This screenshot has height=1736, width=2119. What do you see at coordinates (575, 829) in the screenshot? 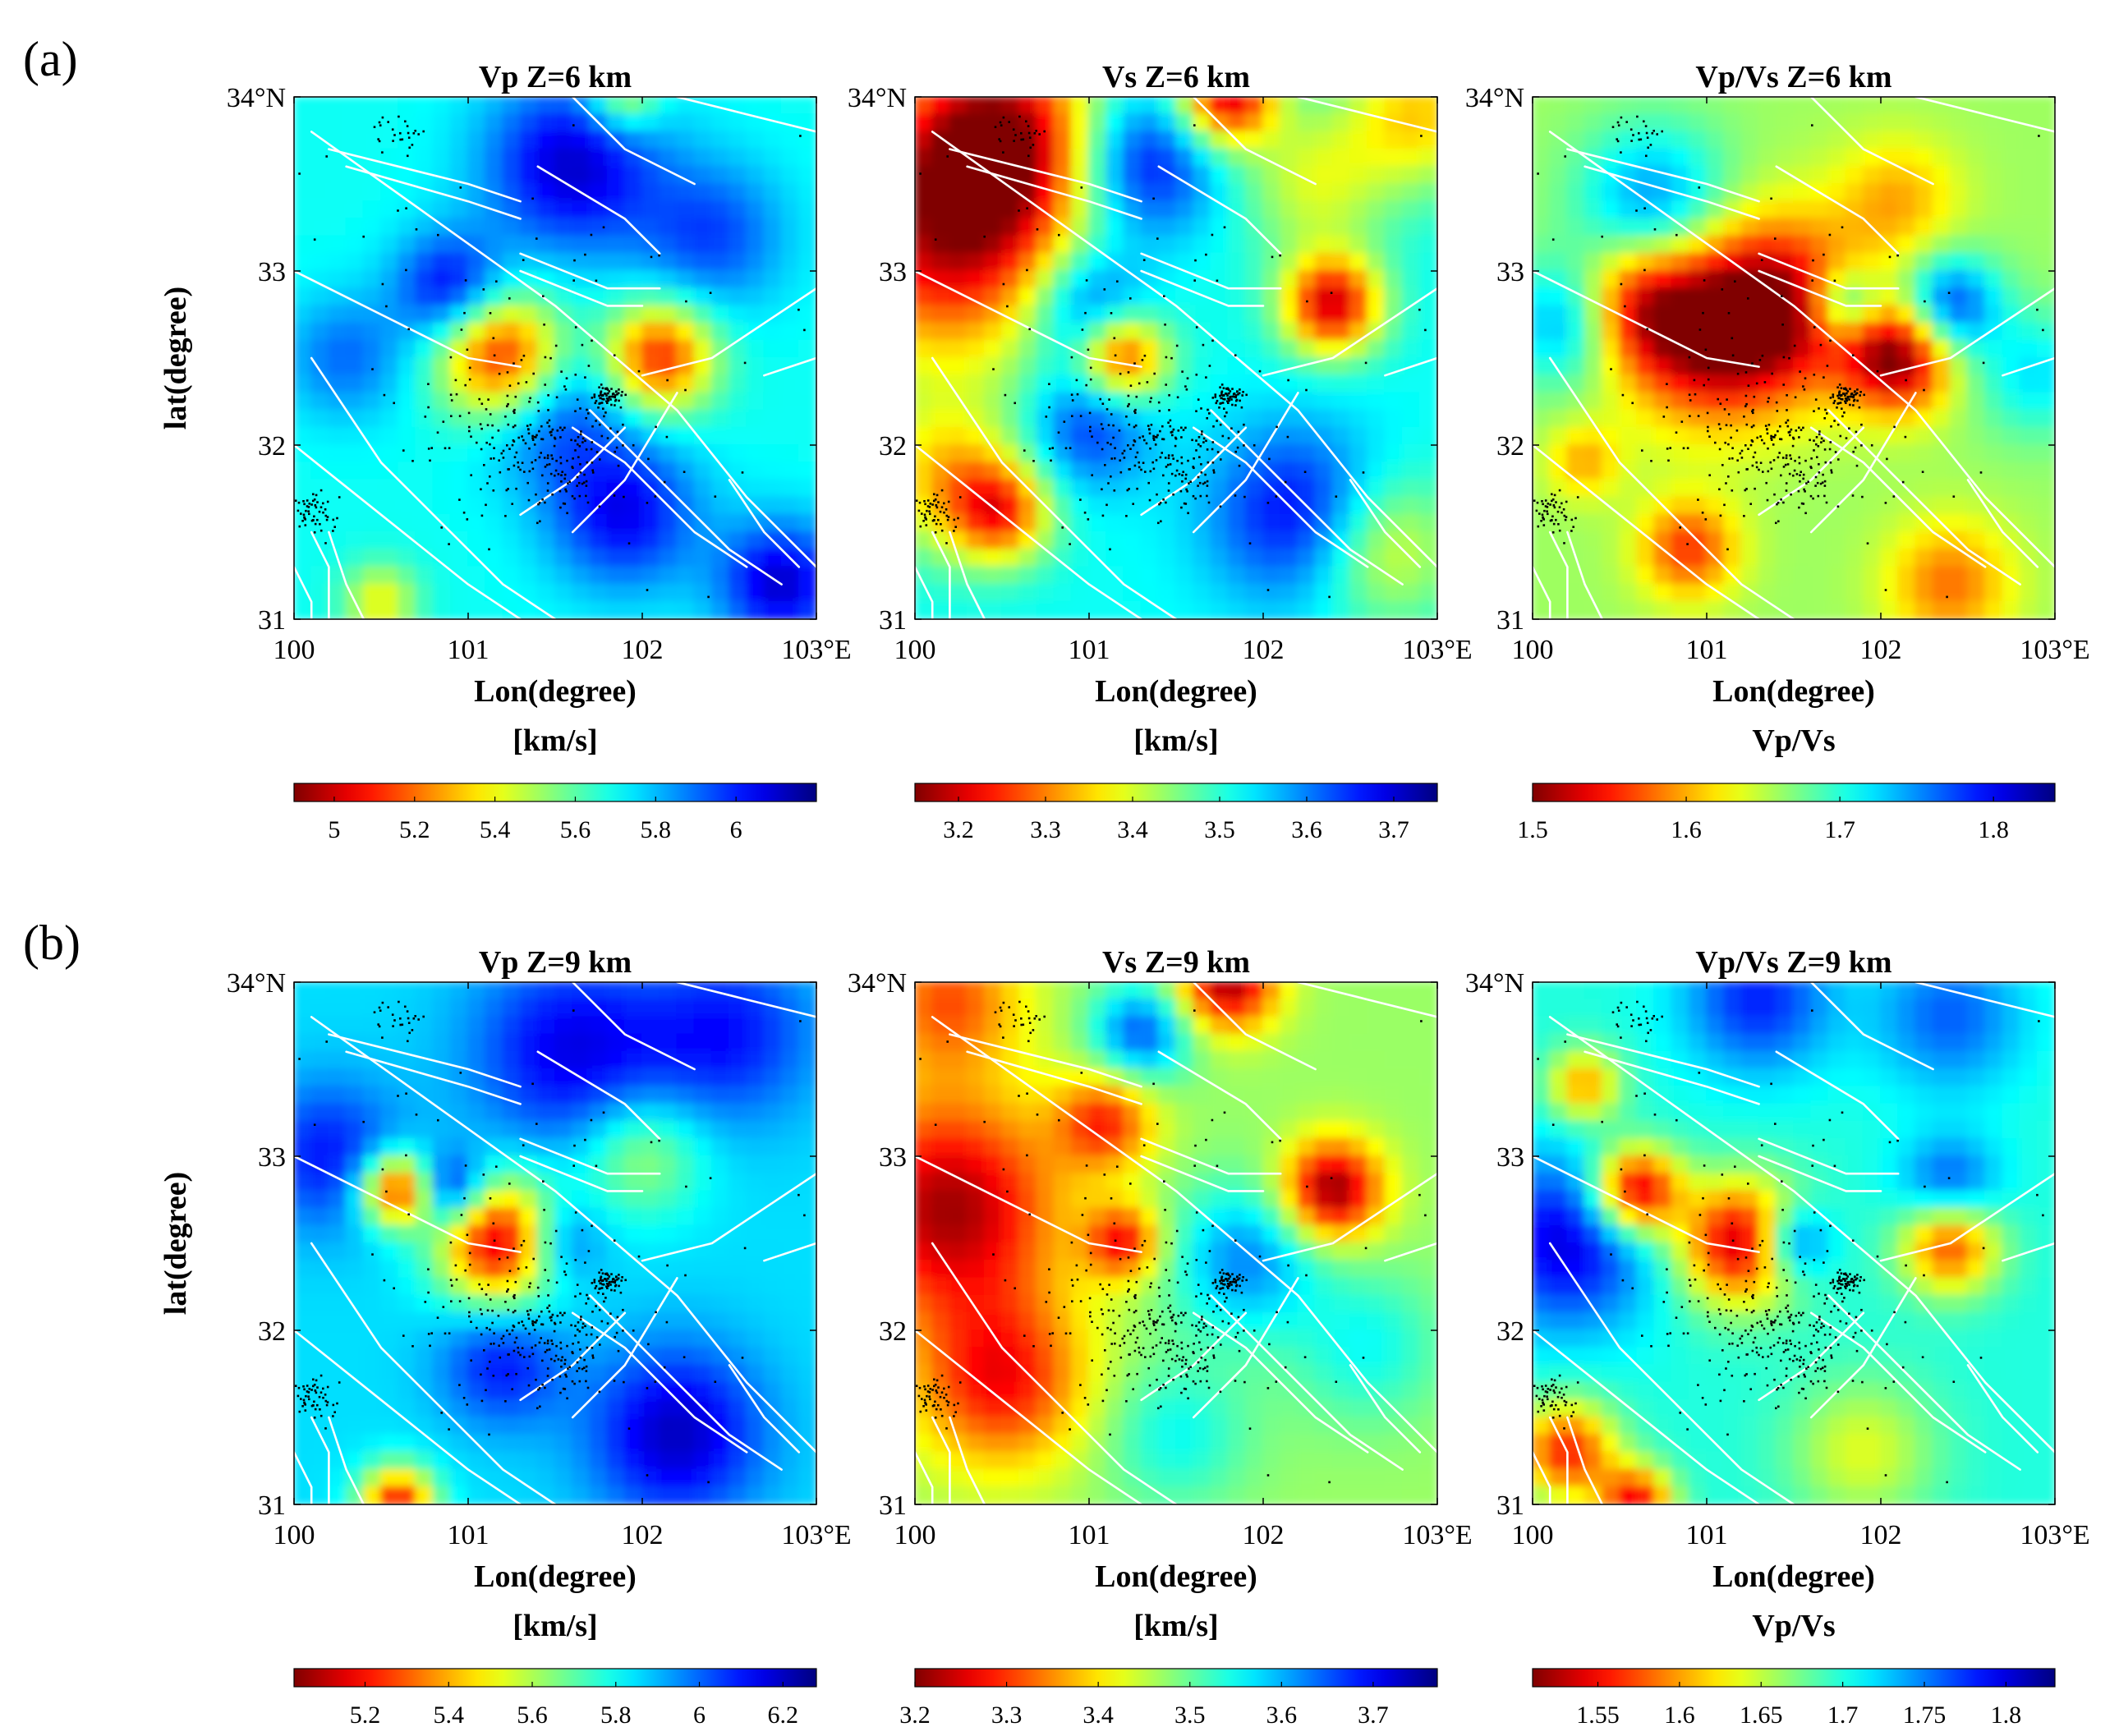
I see `colorbar-tick-label: 5.6` at bounding box center [575, 829].